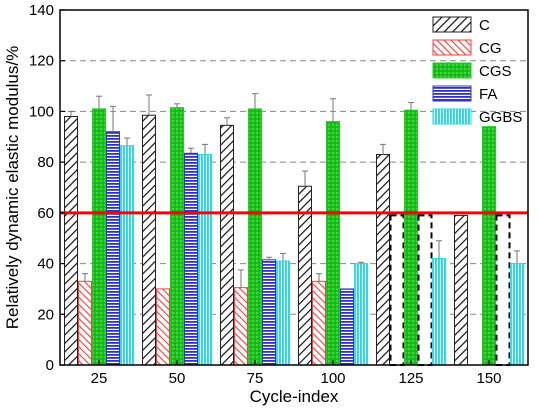 The image size is (540, 412). I want to click on legend-swatch-CGS, so click(452, 70).